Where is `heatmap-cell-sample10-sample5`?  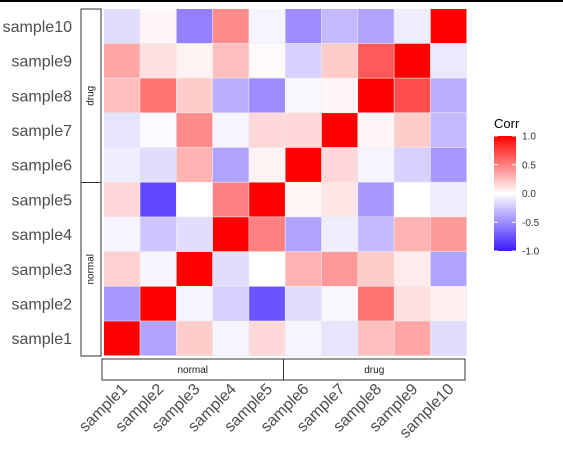
heatmap-cell-sample10-sample5 is located at coordinates (267, 26).